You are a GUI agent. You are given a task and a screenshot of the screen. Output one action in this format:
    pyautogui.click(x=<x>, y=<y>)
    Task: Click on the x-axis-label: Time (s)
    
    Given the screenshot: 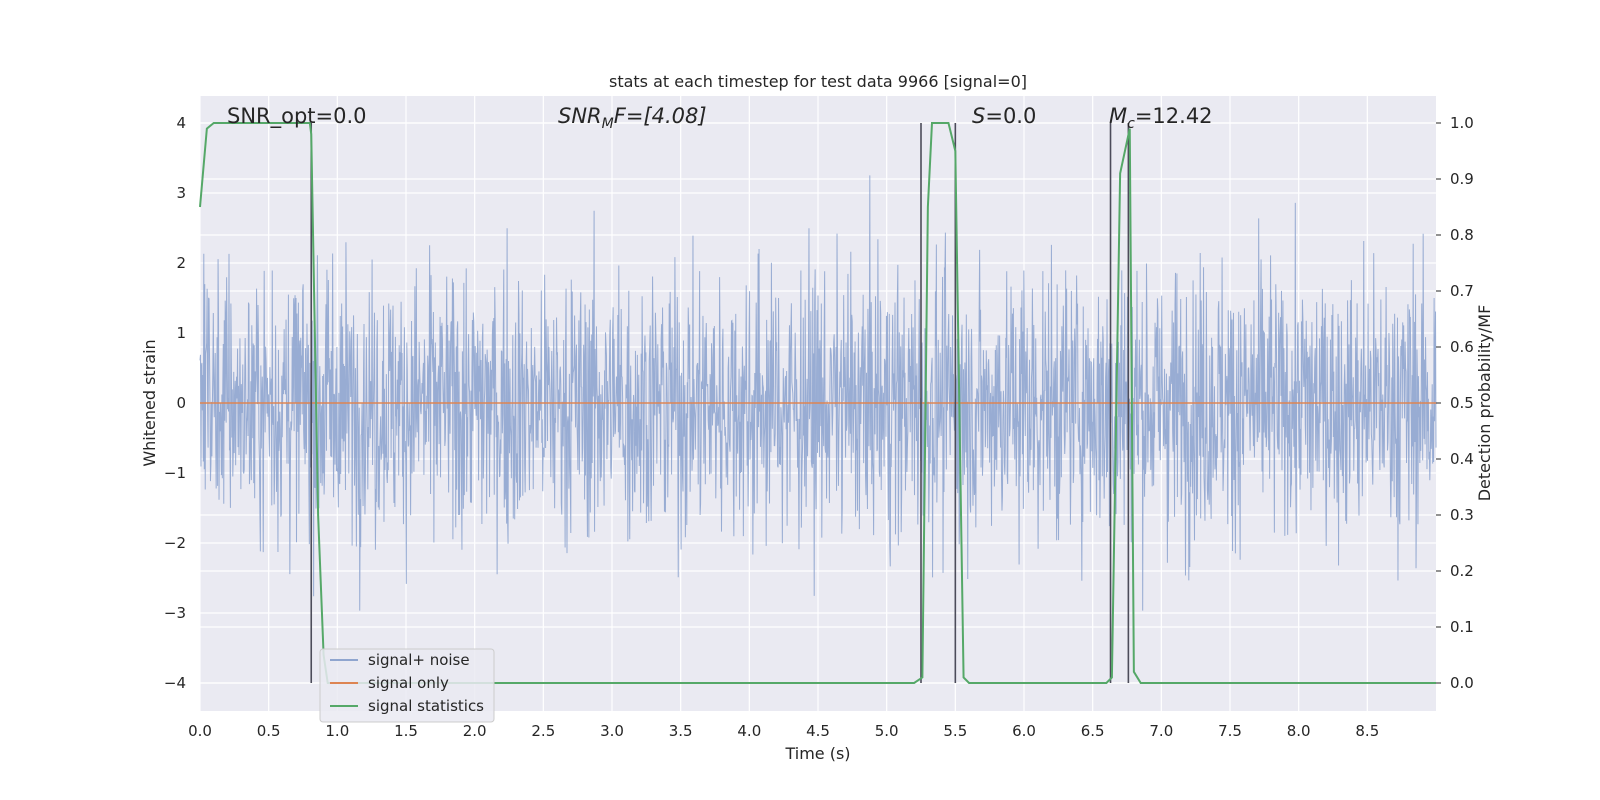 What is the action you would take?
    pyautogui.click(x=817, y=753)
    